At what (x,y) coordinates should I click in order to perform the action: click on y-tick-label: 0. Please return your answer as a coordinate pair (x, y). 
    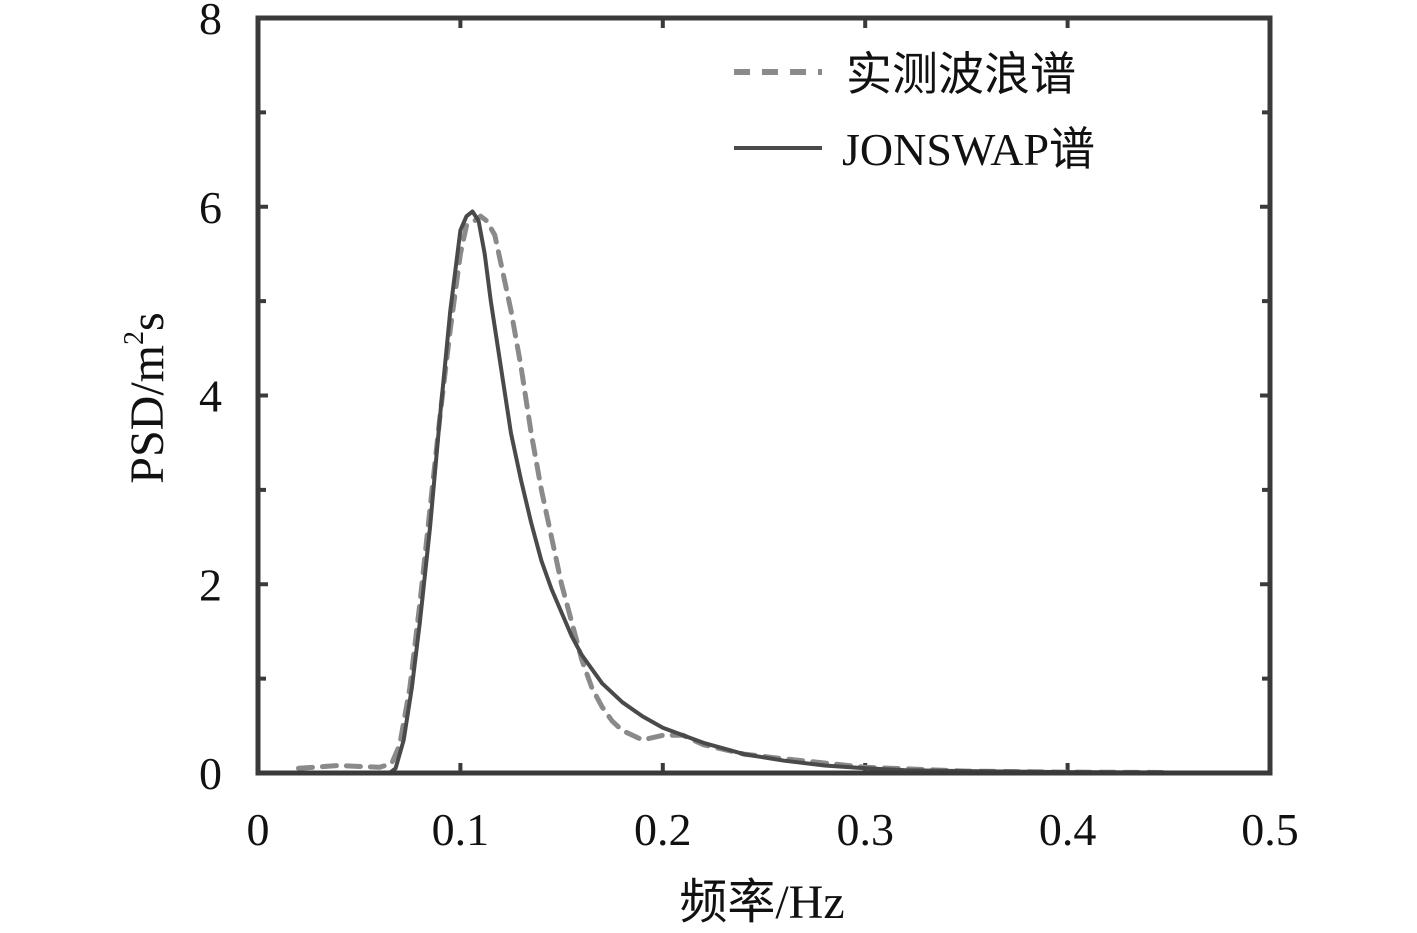
    Looking at the image, I should click on (210, 773).